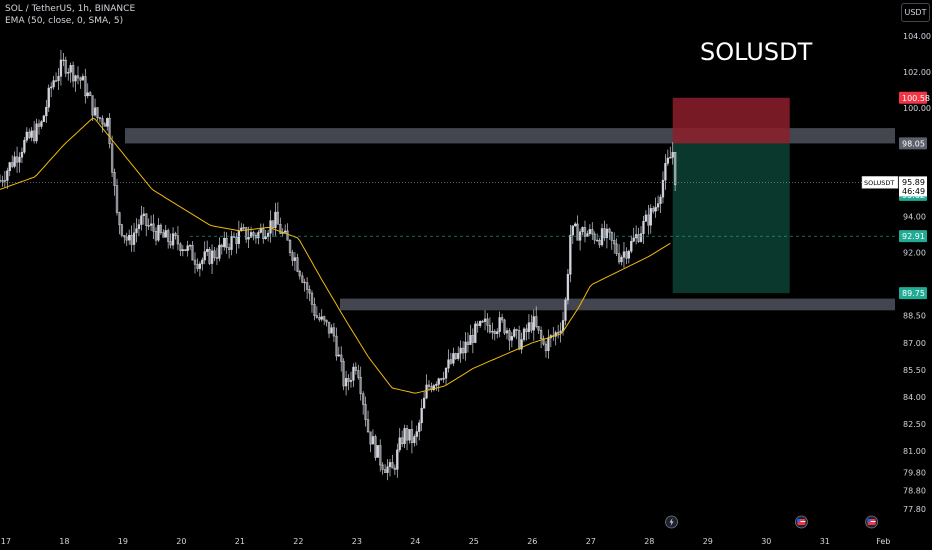 The height and width of the screenshot is (550, 932). I want to click on target-price-tag-bg, so click(913, 293).